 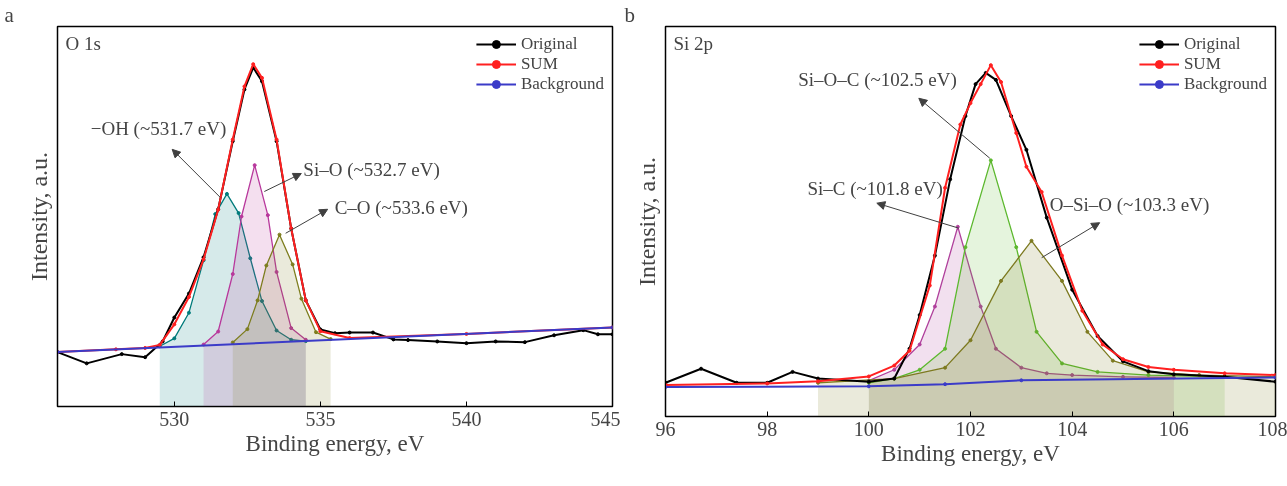 What do you see at coordinates (877, 80) in the screenshot?
I see `annotation: Si–O–C (~102.5 eV)` at bounding box center [877, 80].